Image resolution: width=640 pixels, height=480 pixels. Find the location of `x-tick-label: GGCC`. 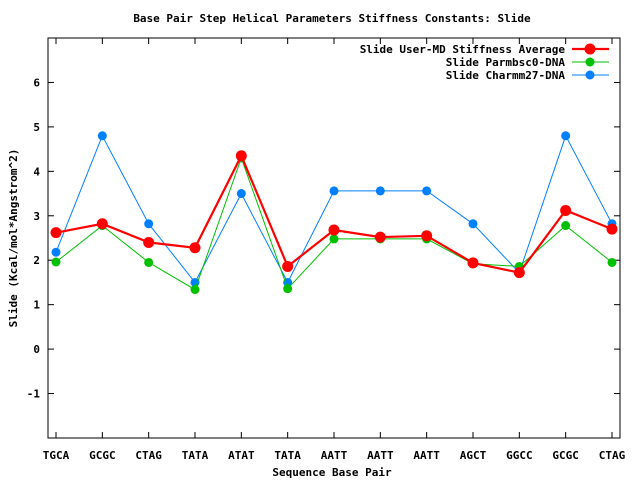

x-tick-label: GGCC is located at coordinates (519, 455).